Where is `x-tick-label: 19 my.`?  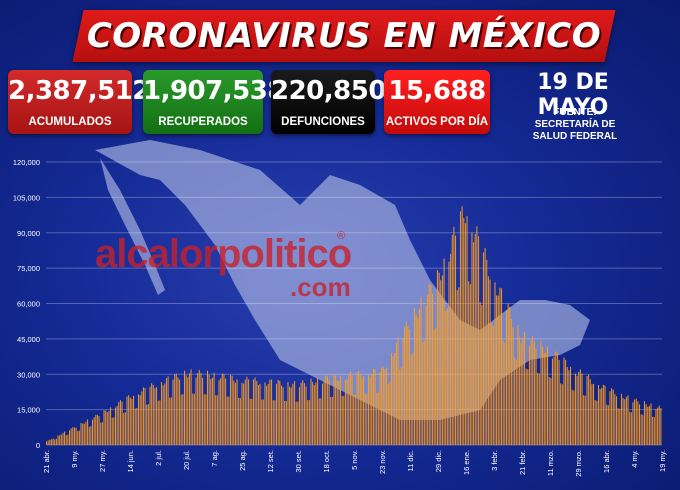 x-tick-label: 19 my. is located at coordinates (662, 461).